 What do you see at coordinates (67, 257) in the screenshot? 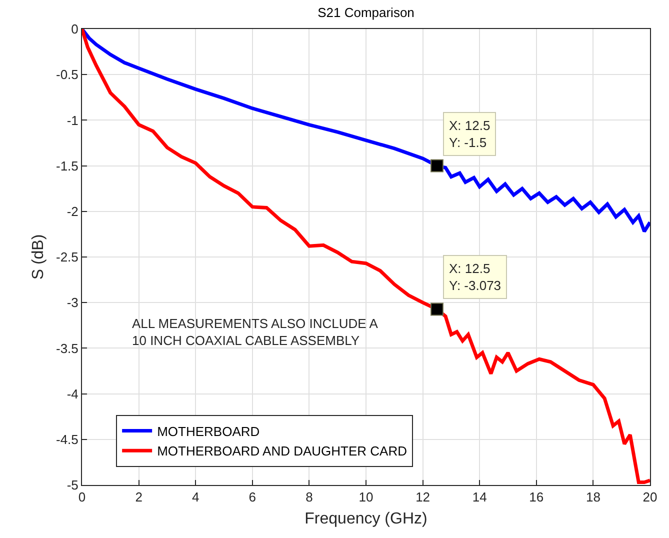
I see `y-tick-label: -2.5` at bounding box center [67, 257].